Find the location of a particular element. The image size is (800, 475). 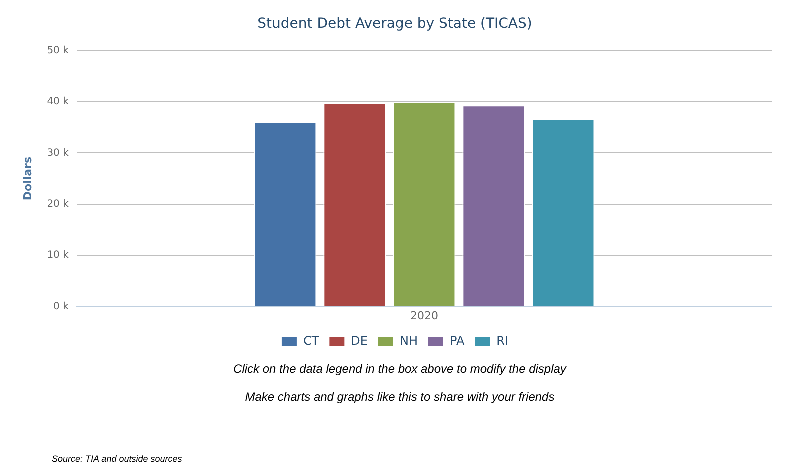

source-note: Source: TIA and outside sources is located at coordinates (118, 459).